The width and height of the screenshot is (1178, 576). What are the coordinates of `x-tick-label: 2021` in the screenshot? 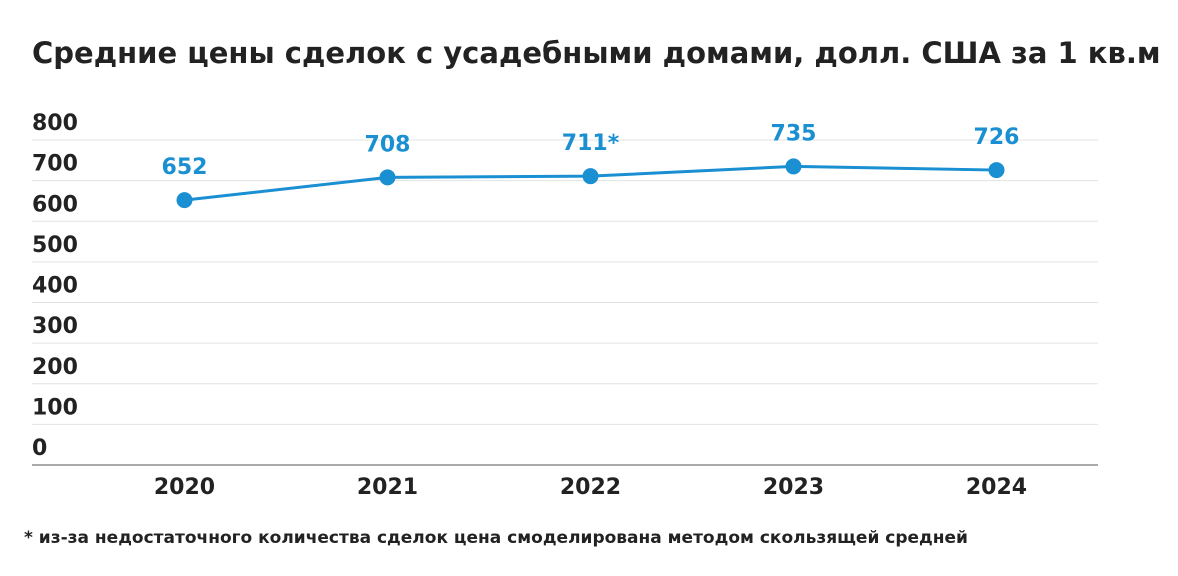 It's located at (387, 487).